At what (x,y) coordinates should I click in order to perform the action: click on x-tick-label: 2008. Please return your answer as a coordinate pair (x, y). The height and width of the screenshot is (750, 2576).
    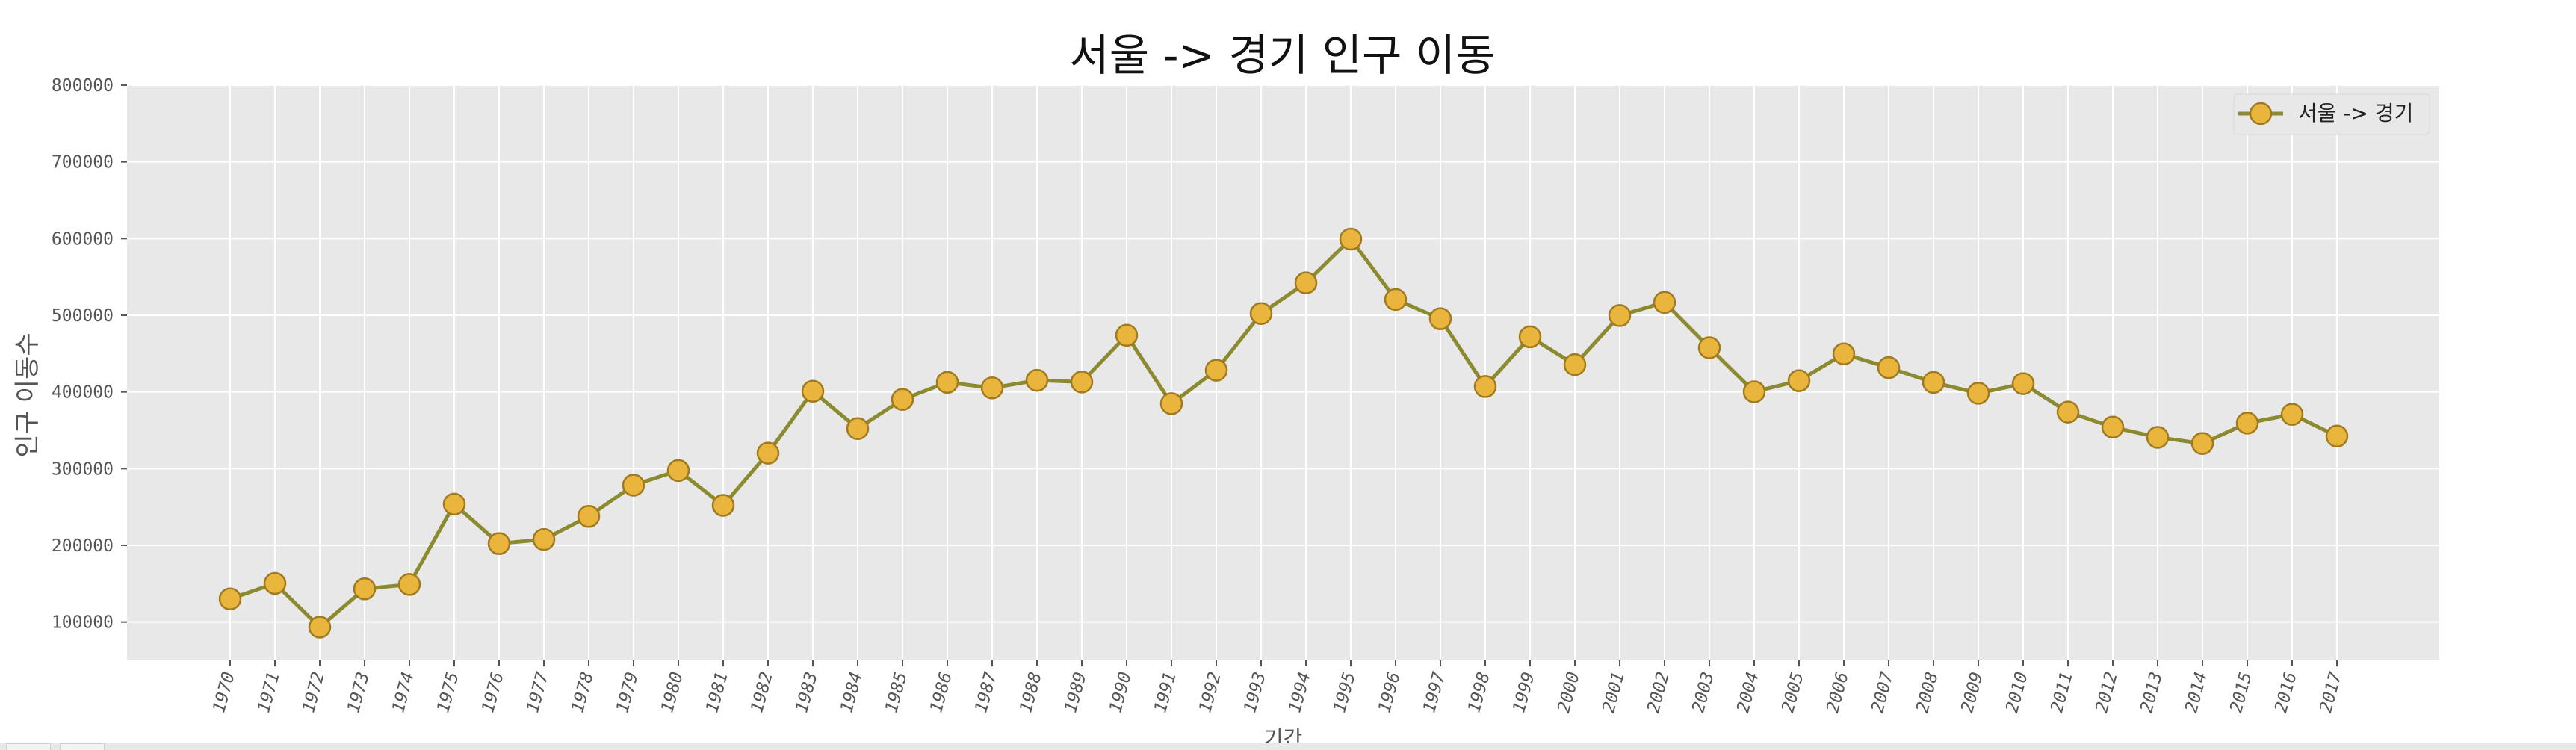
    Looking at the image, I should click on (1927, 692).